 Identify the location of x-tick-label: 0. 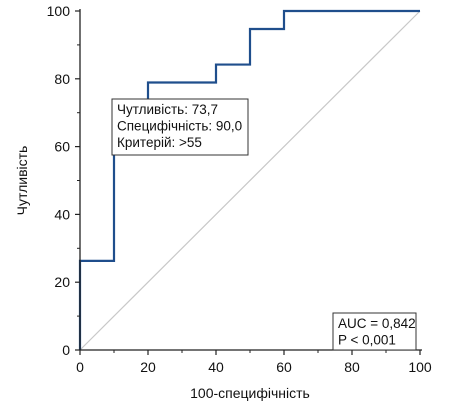
(80, 367).